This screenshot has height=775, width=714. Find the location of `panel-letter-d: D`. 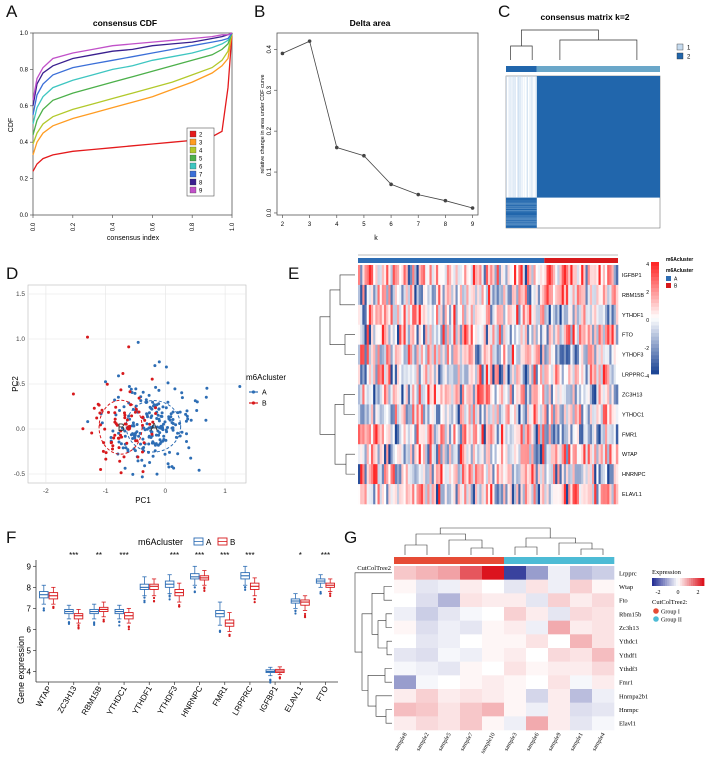

panel-letter-d: D is located at coordinates (12, 273).